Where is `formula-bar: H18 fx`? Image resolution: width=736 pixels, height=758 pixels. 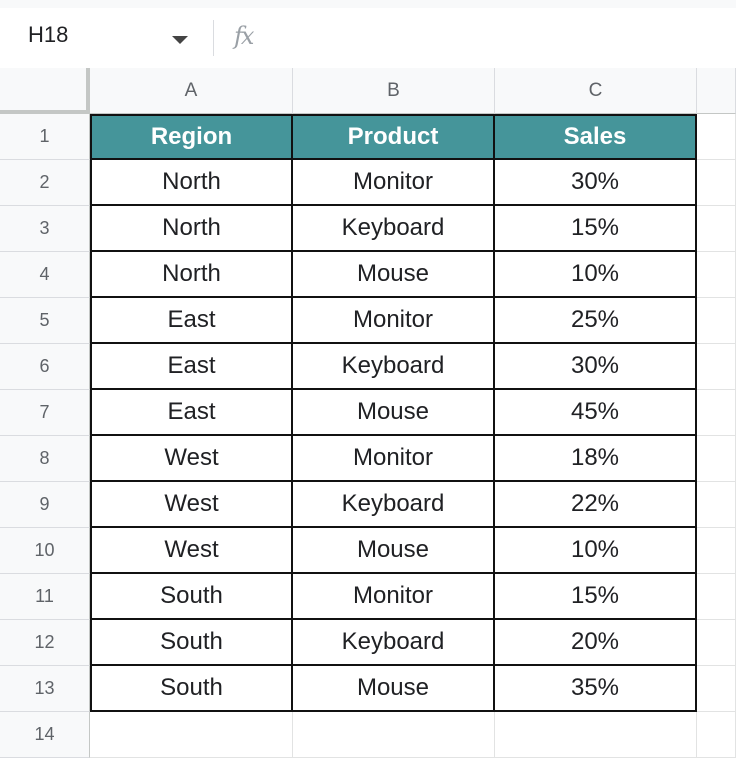
formula-bar: H18 fx is located at coordinates (368, 38).